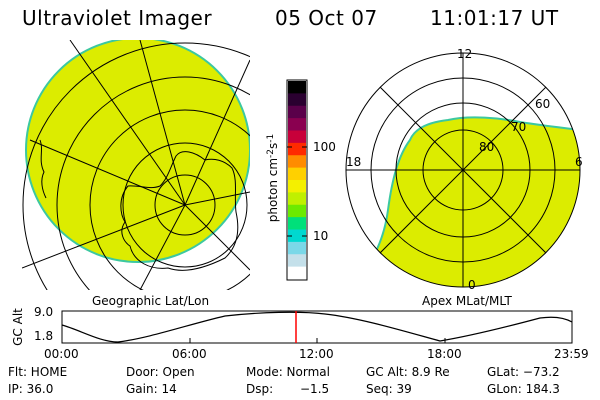 The width and height of the screenshot is (600, 400). What do you see at coordinates (326, 18) in the screenshot?
I see `header-date: 05 Oct 07` at bounding box center [326, 18].